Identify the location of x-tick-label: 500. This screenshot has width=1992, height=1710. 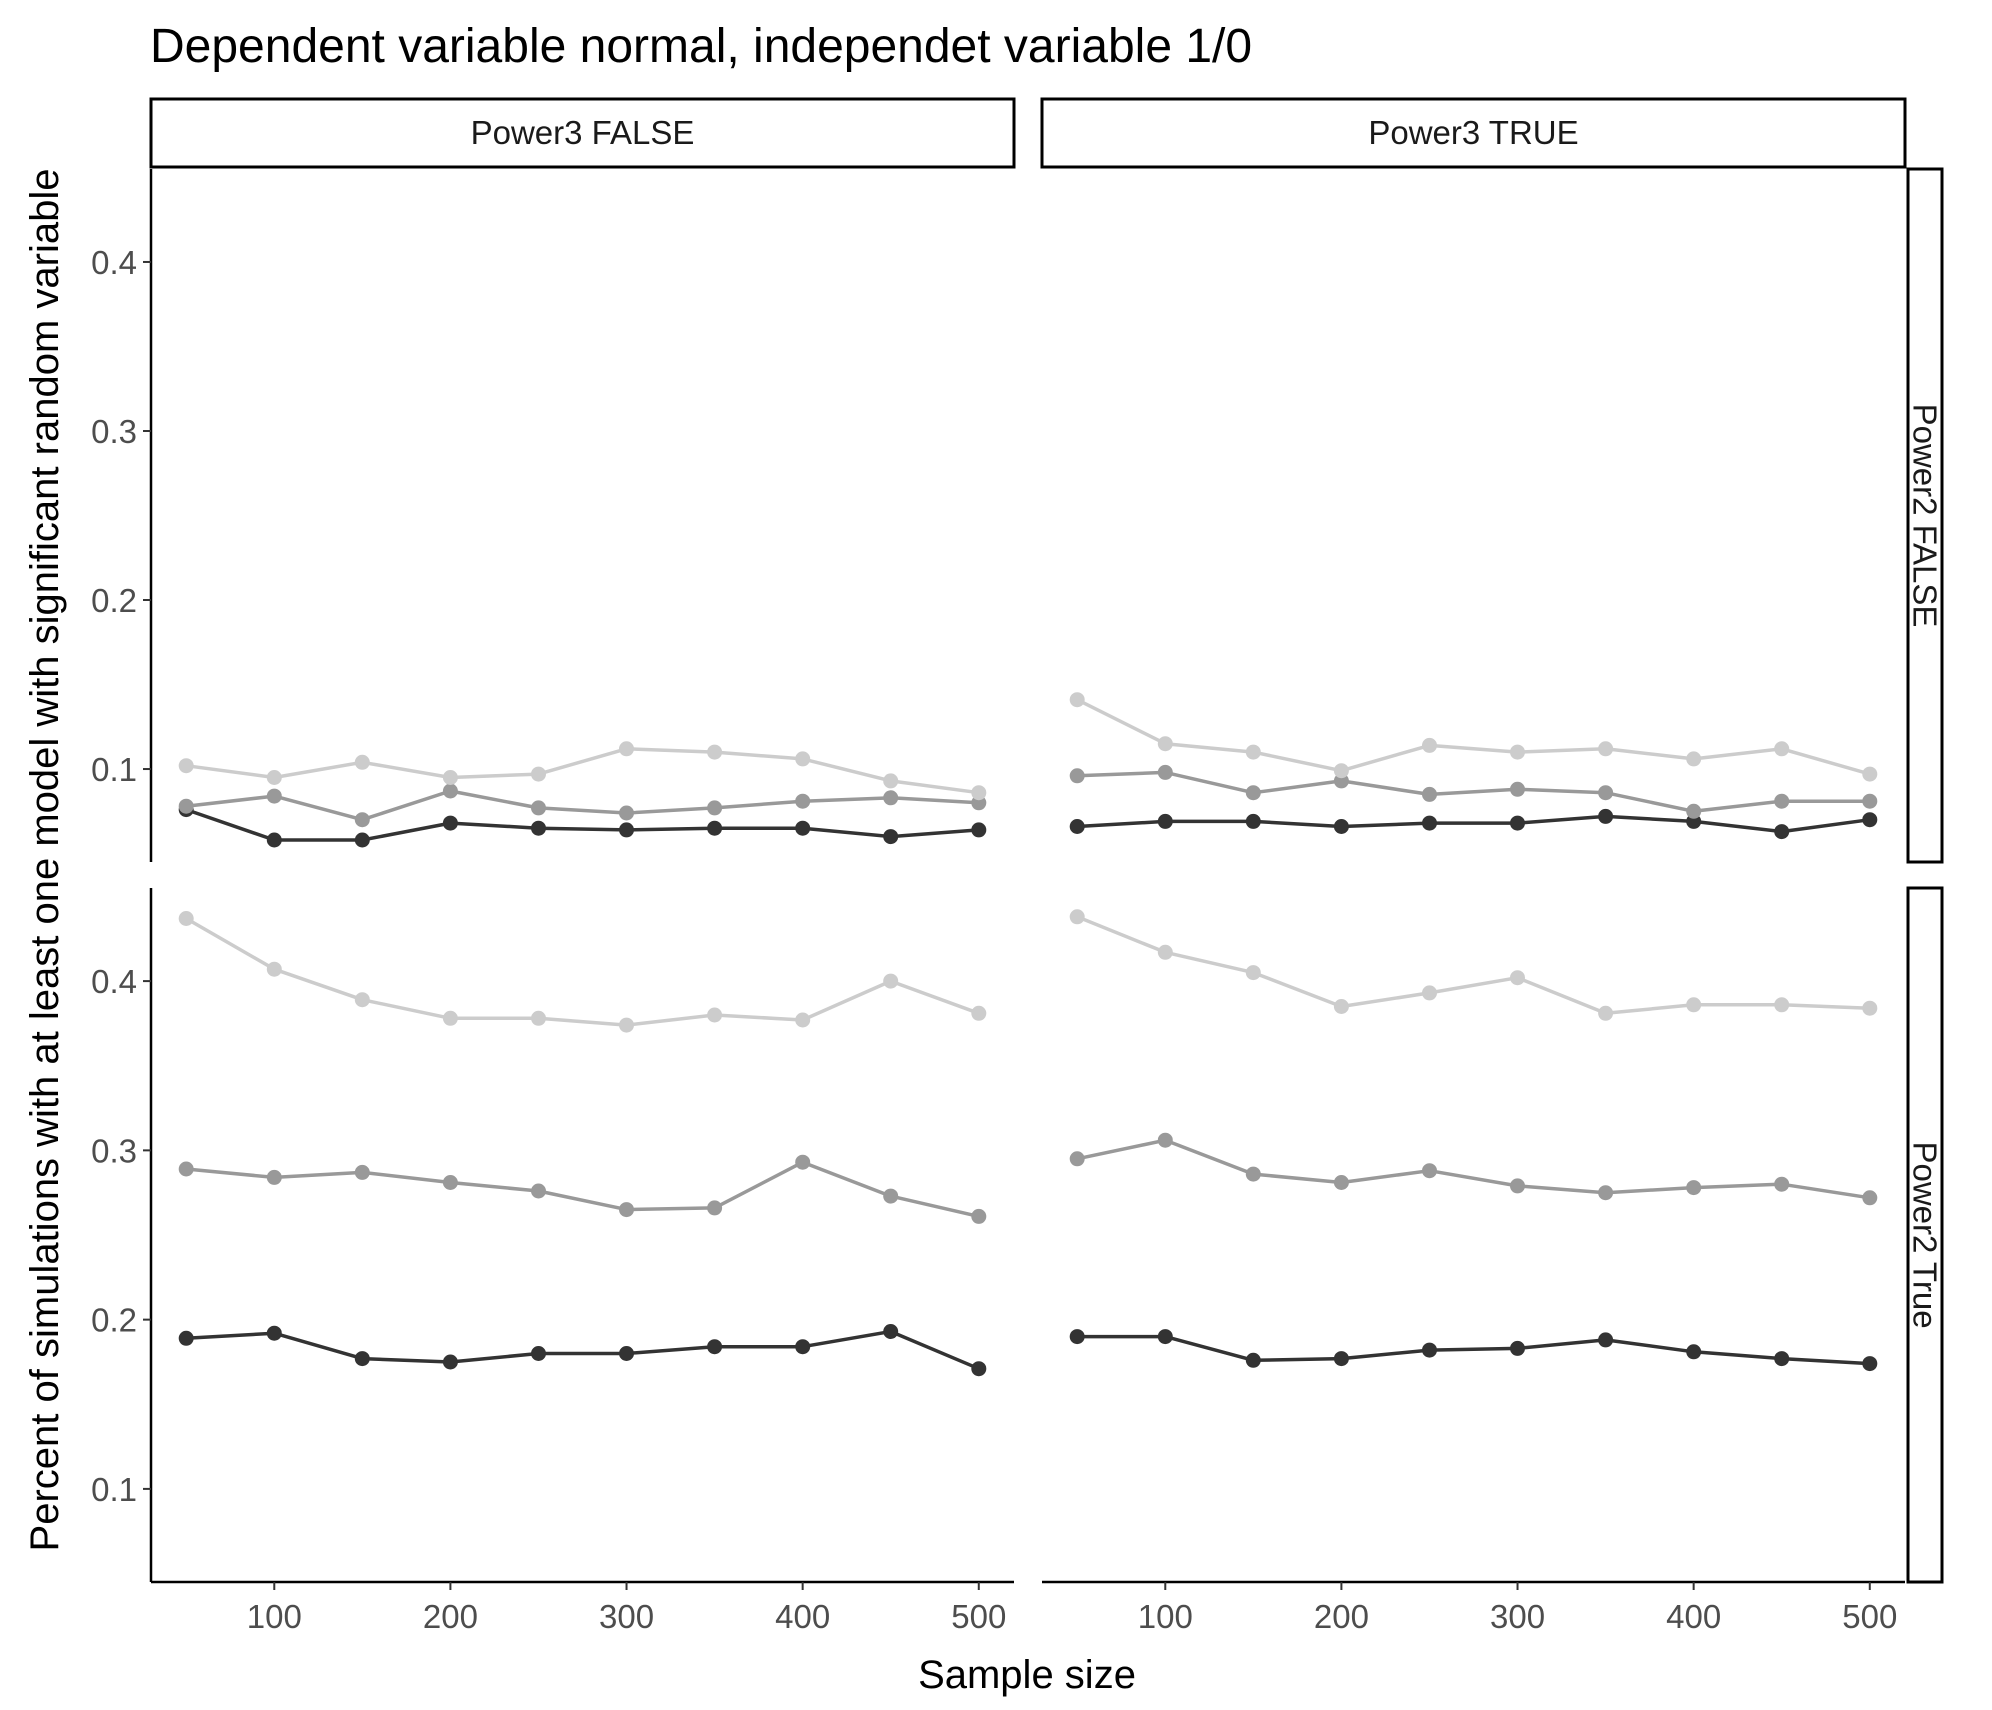
(1869, 1616).